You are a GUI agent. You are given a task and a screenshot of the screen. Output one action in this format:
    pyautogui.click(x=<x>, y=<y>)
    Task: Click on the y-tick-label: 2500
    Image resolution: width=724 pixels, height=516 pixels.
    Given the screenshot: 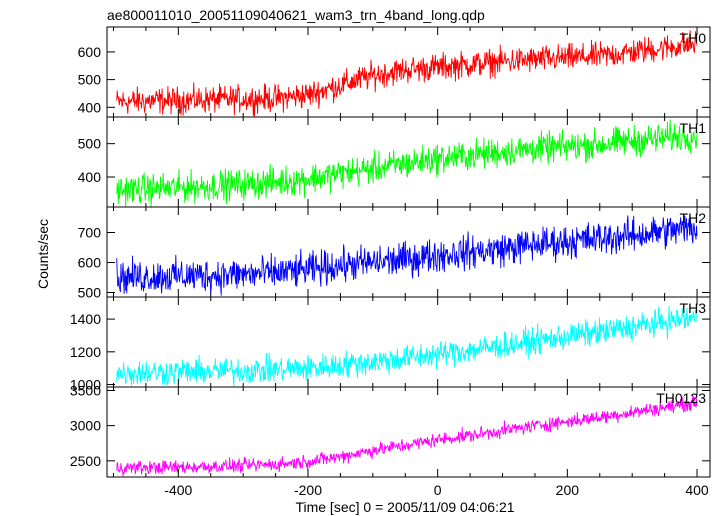 What is the action you would take?
    pyautogui.click(x=85, y=461)
    